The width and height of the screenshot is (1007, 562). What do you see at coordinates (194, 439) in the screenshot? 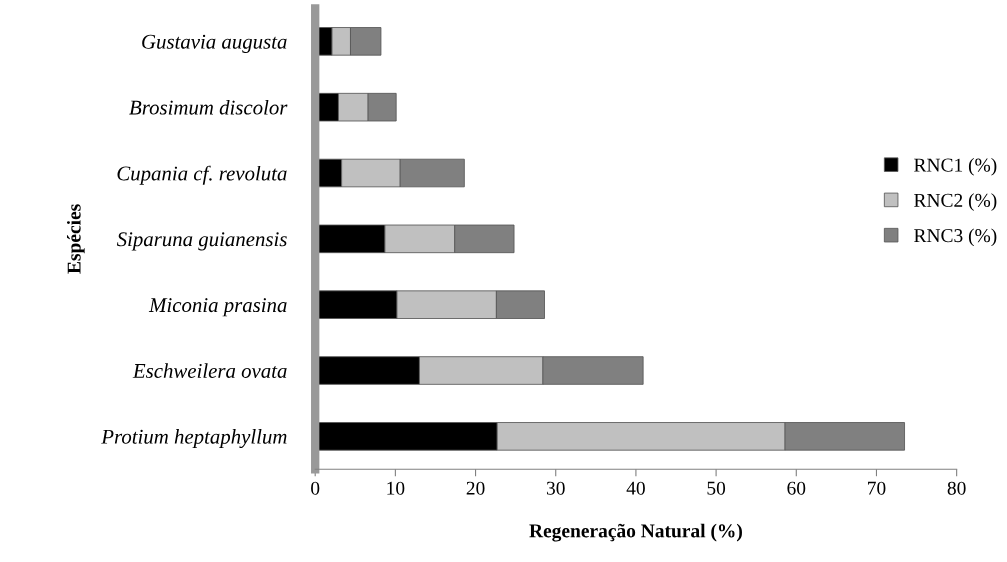
I see `y-tick-label: Protium heptaphyllum` at bounding box center [194, 439].